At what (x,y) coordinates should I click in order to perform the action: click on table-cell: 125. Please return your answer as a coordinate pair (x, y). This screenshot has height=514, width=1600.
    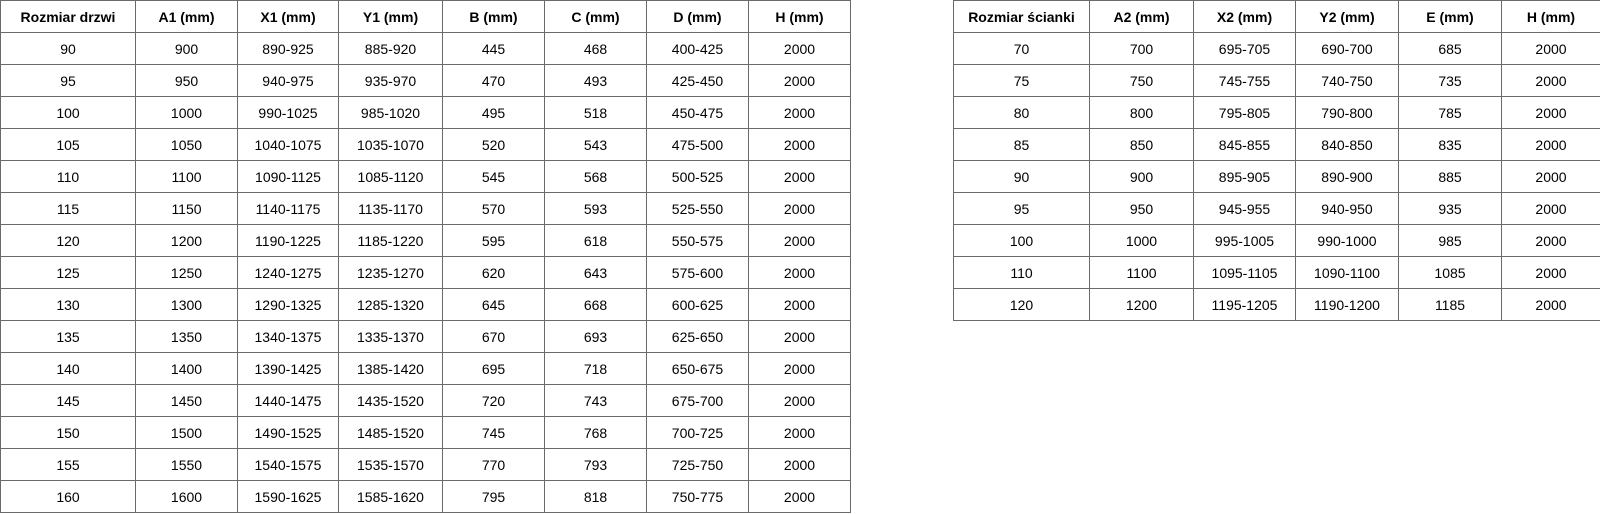
    Looking at the image, I should click on (68, 272).